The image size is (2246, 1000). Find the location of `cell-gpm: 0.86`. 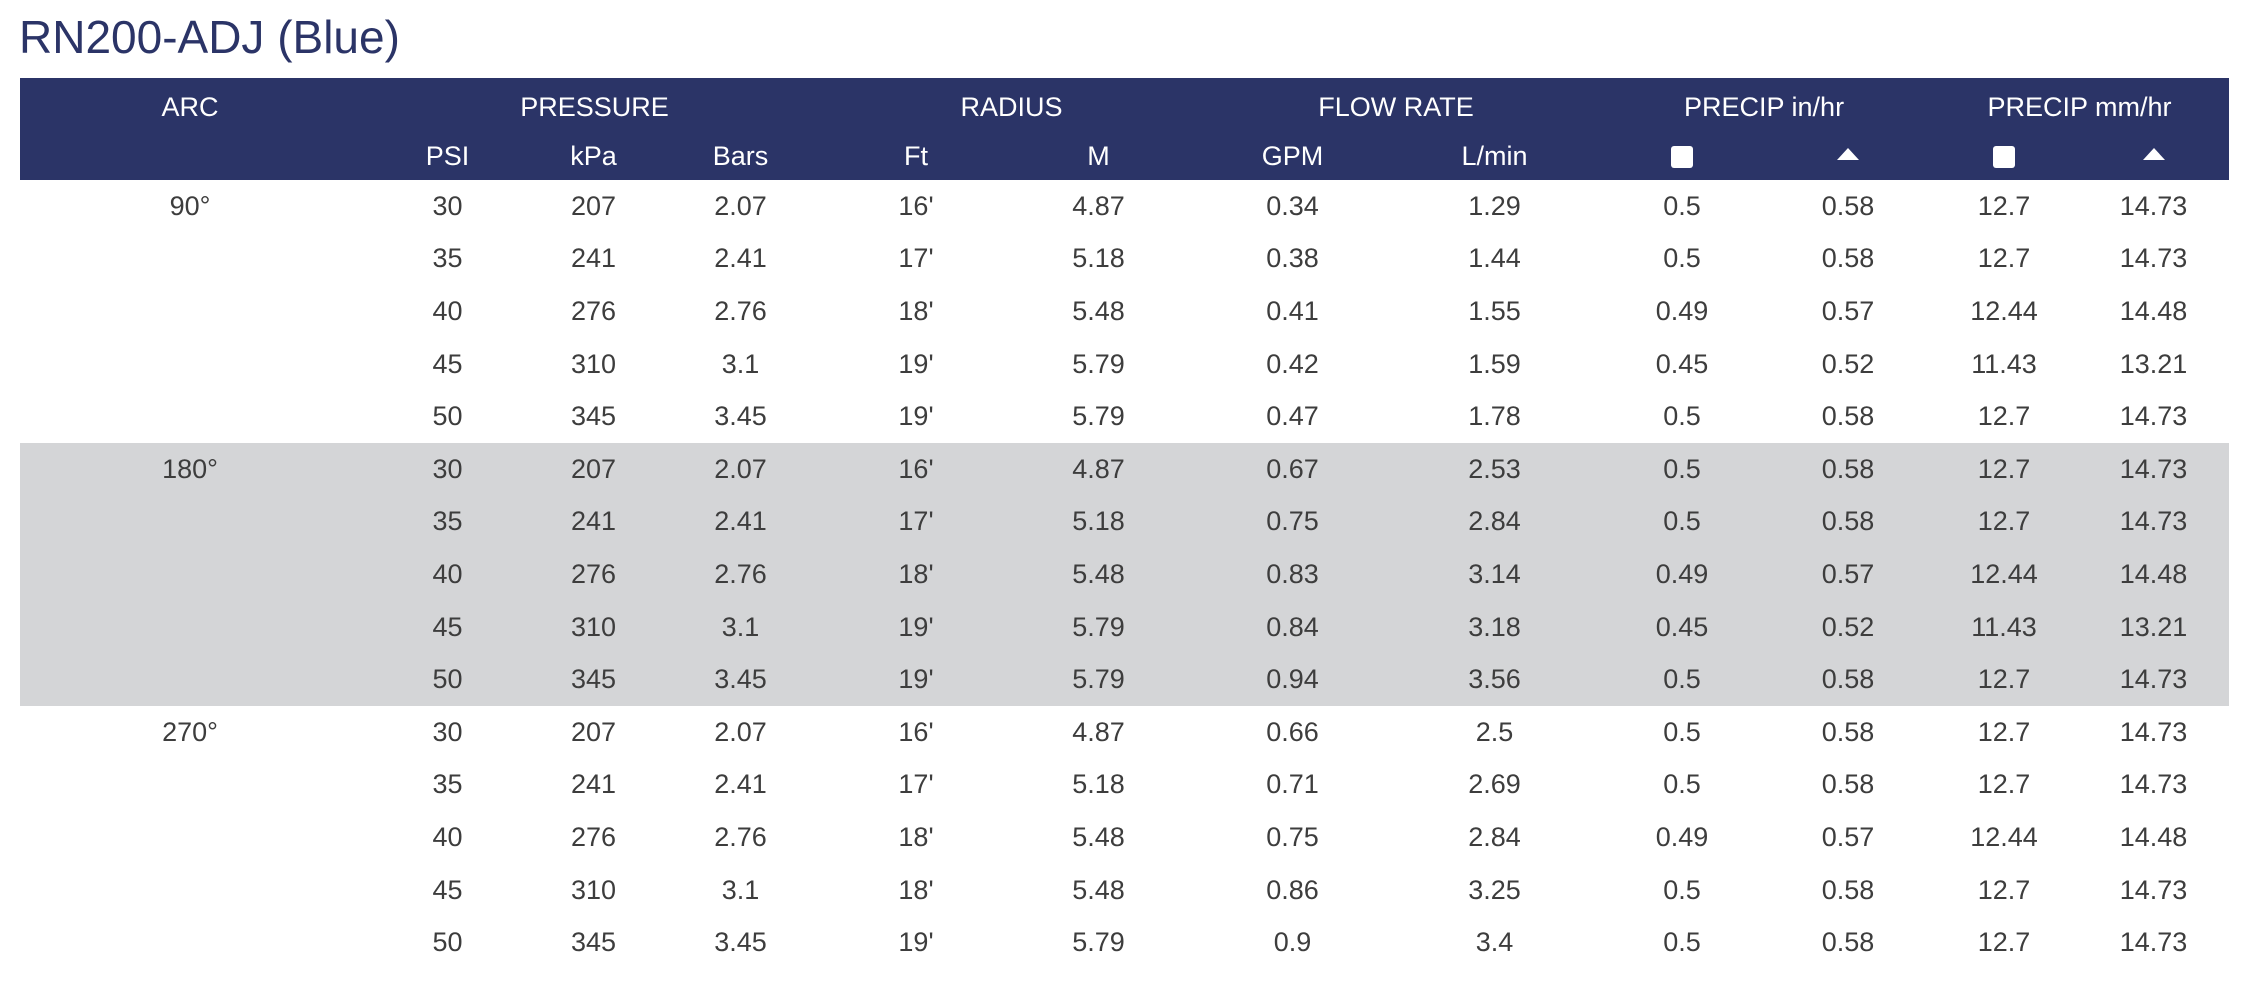

cell-gpm: 0.86 is located at coordinates (1292, 889).